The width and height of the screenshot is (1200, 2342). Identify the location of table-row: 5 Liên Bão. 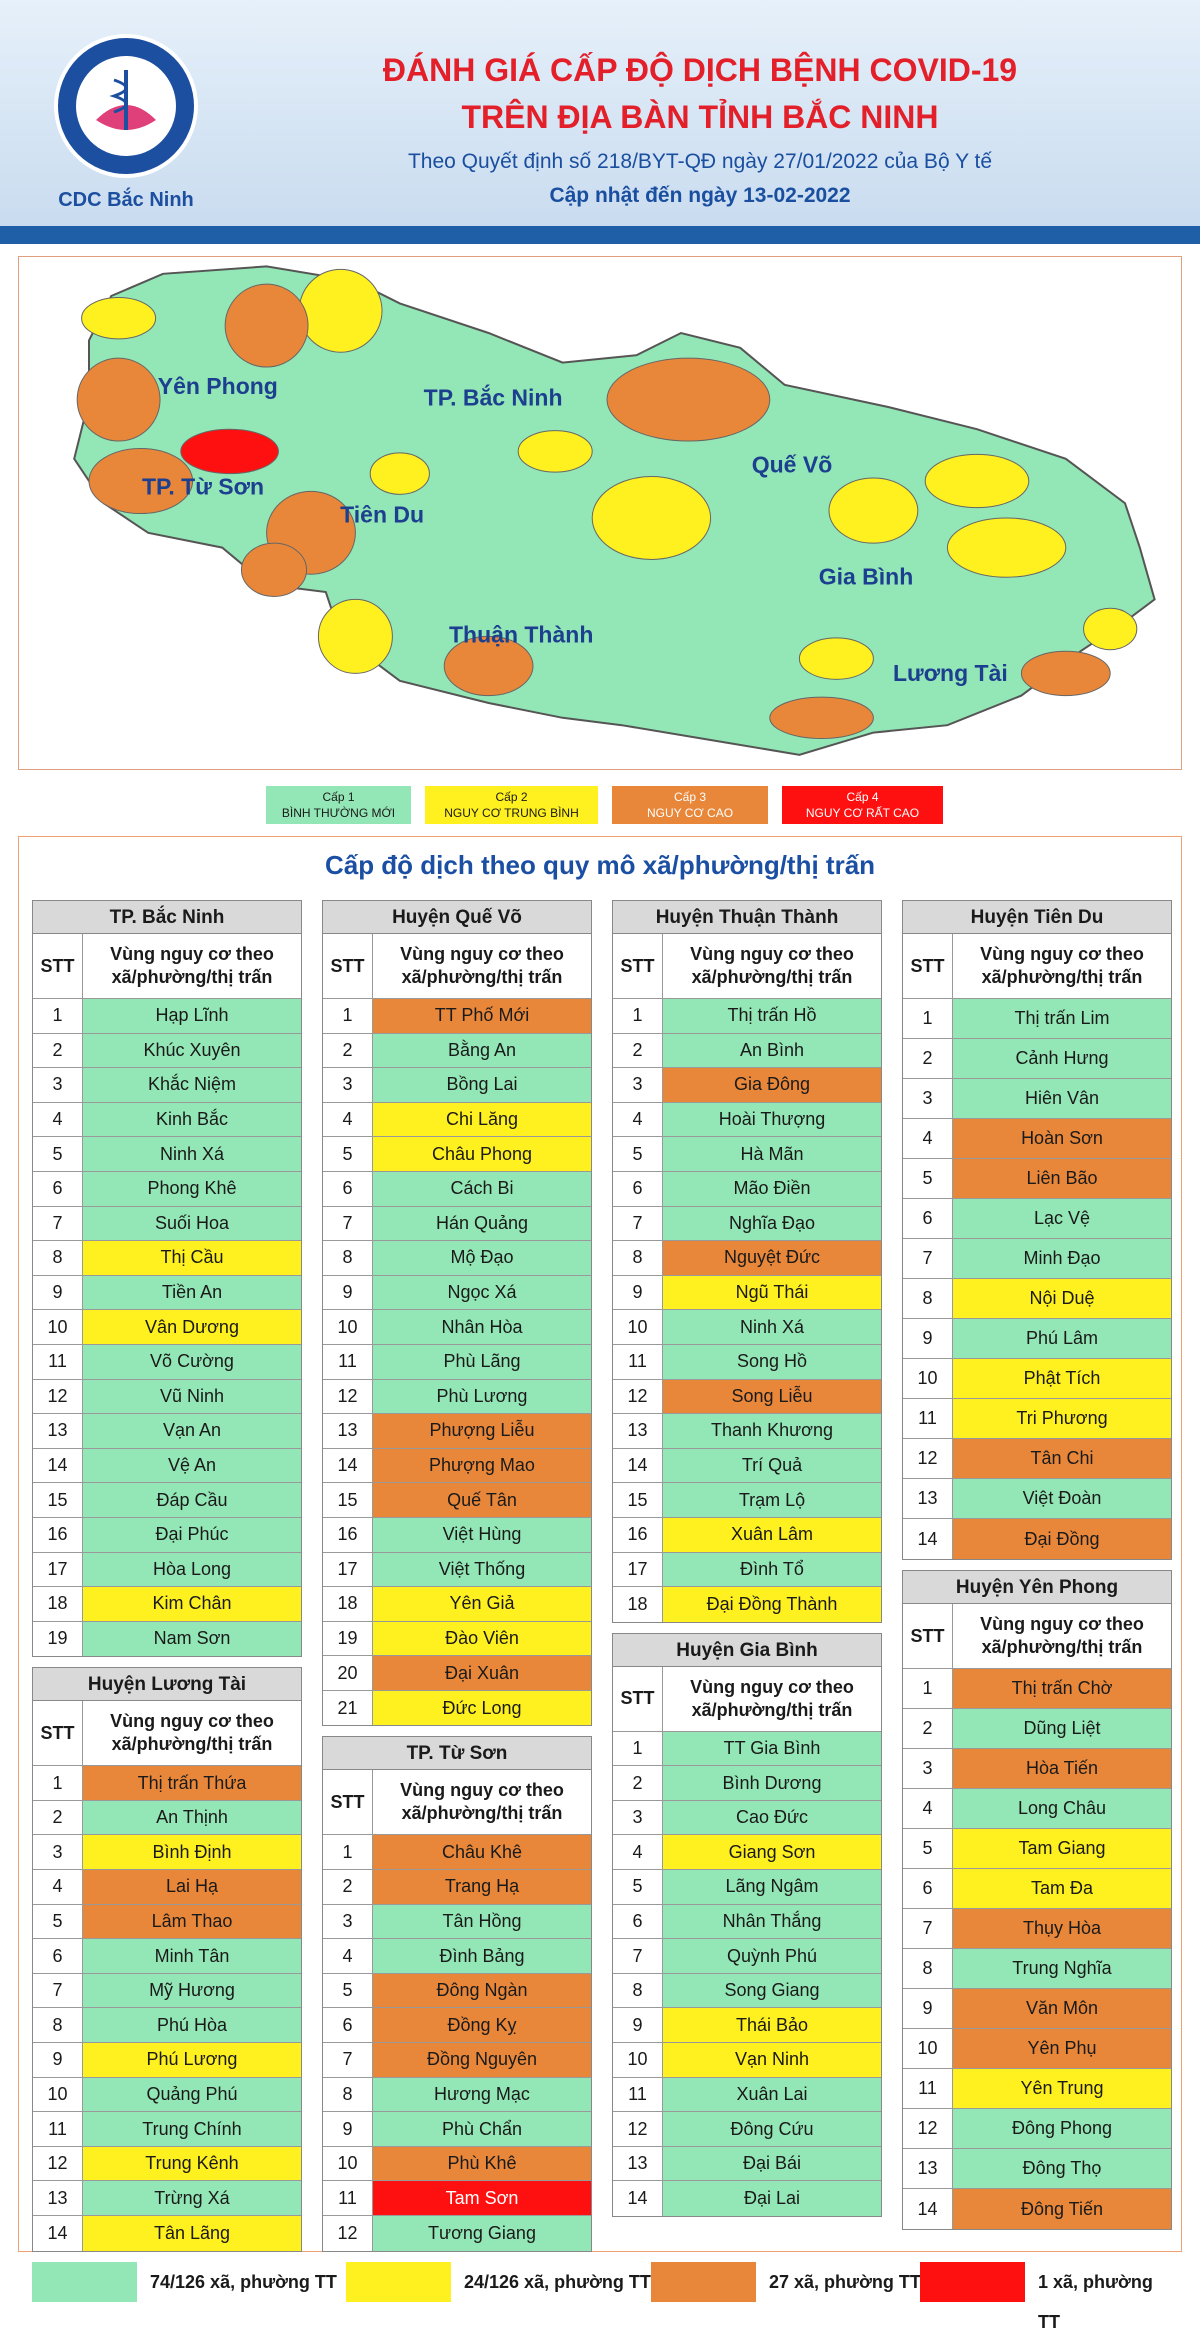
(1037, 1179).